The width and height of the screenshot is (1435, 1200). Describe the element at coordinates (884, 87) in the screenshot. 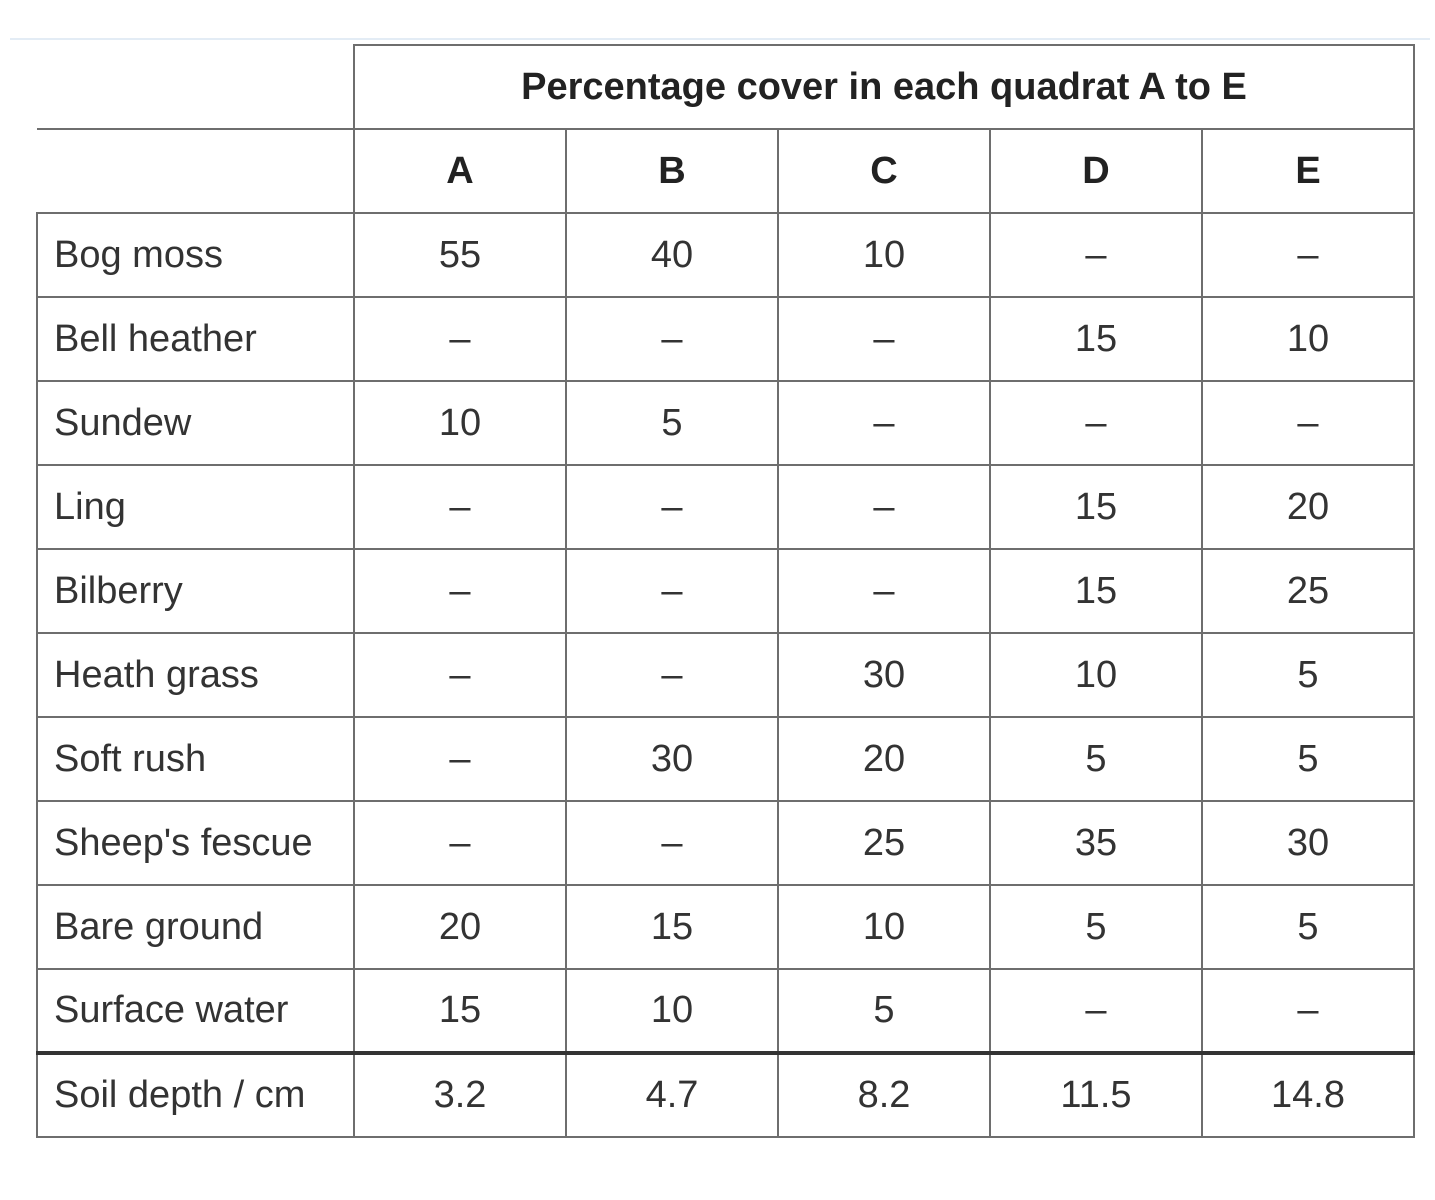

I see `percentage-cover-header: Percentage cover in each quadrat A to E` at that location.